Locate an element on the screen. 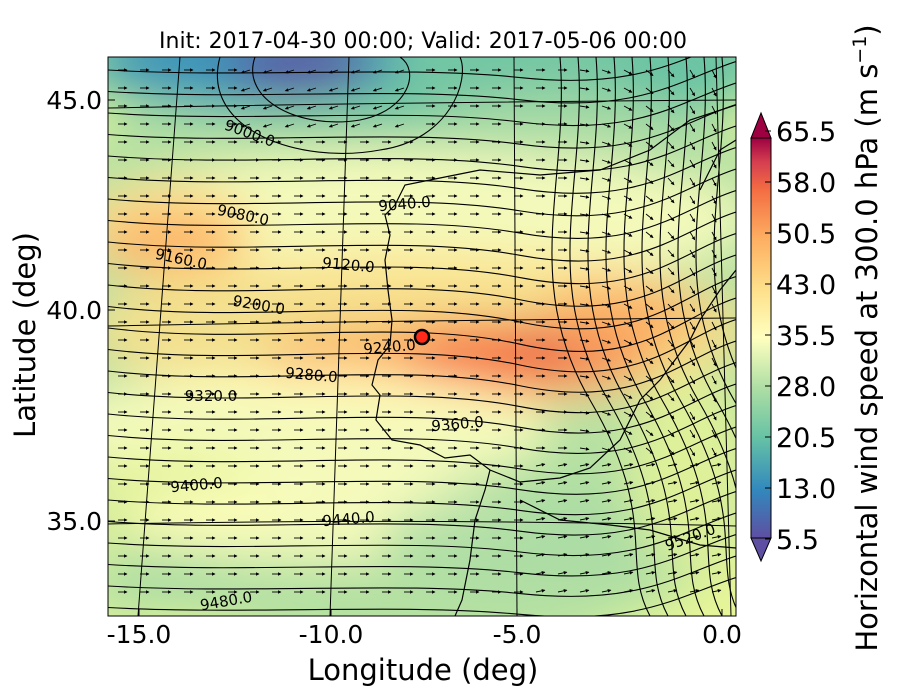 The height and width of the screenshot is (700, 900). x-axis-ticks: -15.0 -10.0 -5.0 0.0 is located at coordinates (424, 629).